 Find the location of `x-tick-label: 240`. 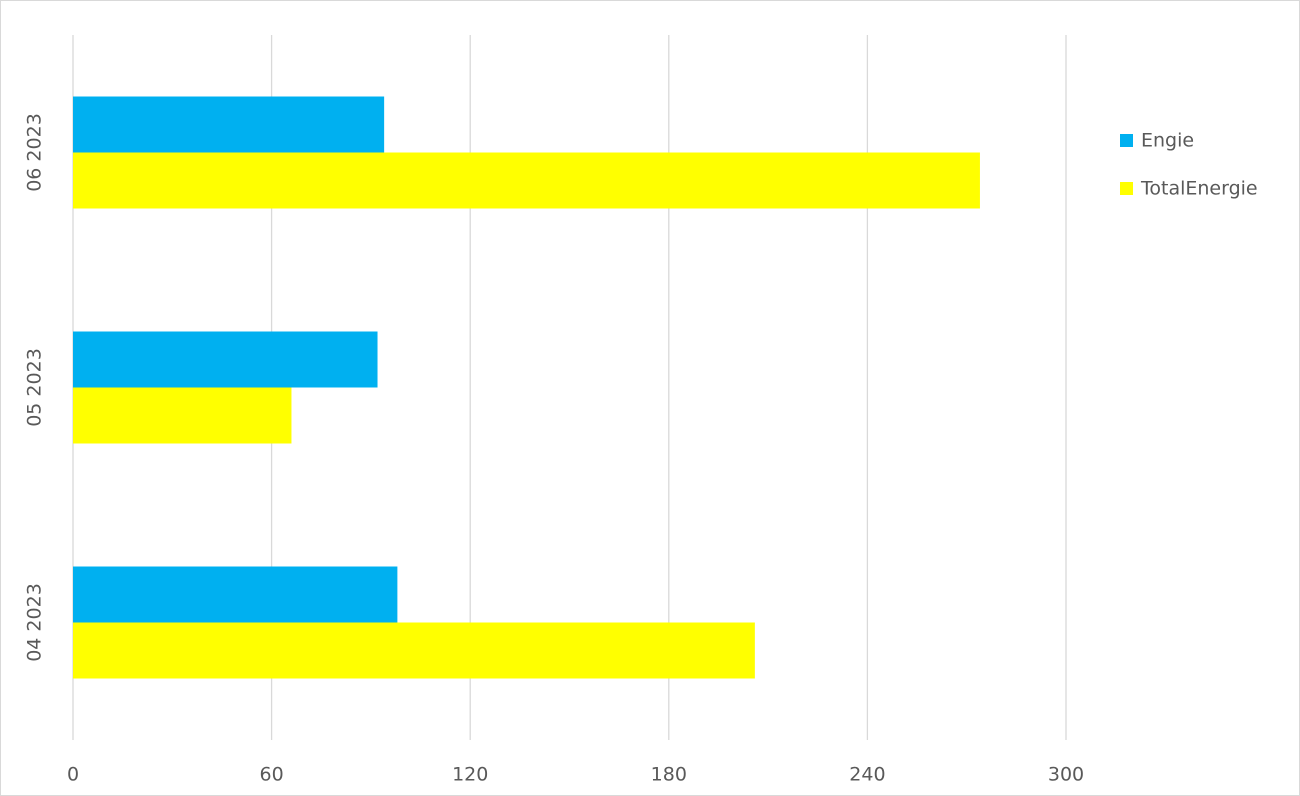

x-tick-label: 240 is located at coordinates (867, 775).